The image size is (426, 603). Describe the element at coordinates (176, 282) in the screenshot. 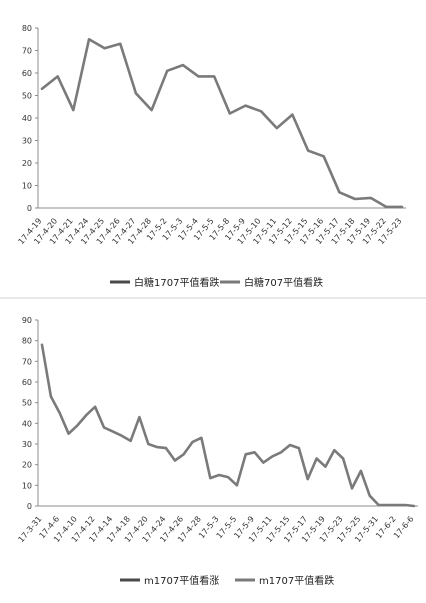

I see `legend-label-0: 白糖1707平值看跌` at that location.